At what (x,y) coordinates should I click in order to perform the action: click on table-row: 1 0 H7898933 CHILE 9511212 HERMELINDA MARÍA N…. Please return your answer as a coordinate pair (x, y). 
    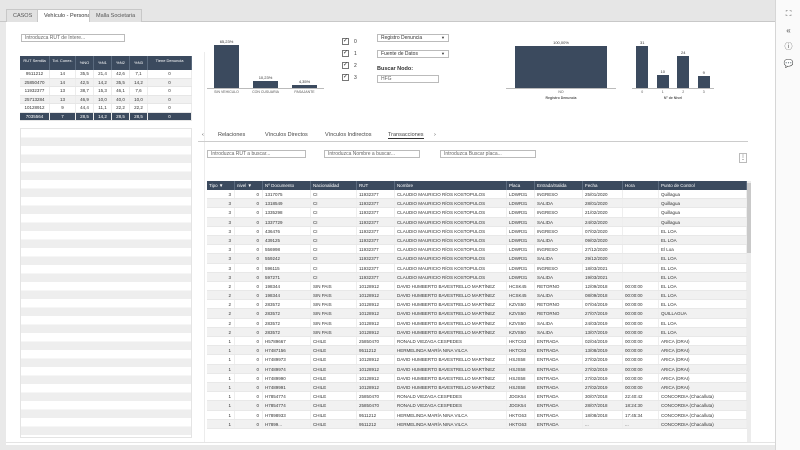
    Looking at the image, I should click on (477, 415).